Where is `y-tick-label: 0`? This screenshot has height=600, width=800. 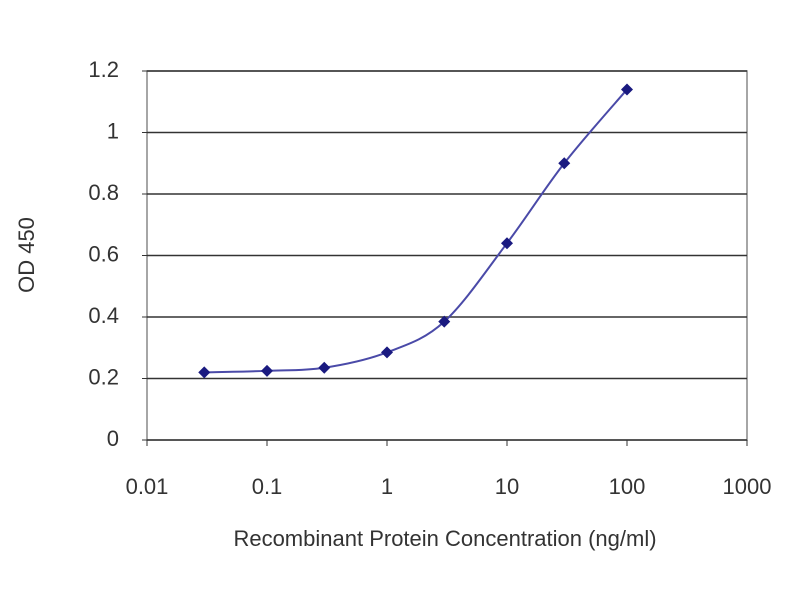 y-tick-label: 0 is located at coordinates (113, 438).